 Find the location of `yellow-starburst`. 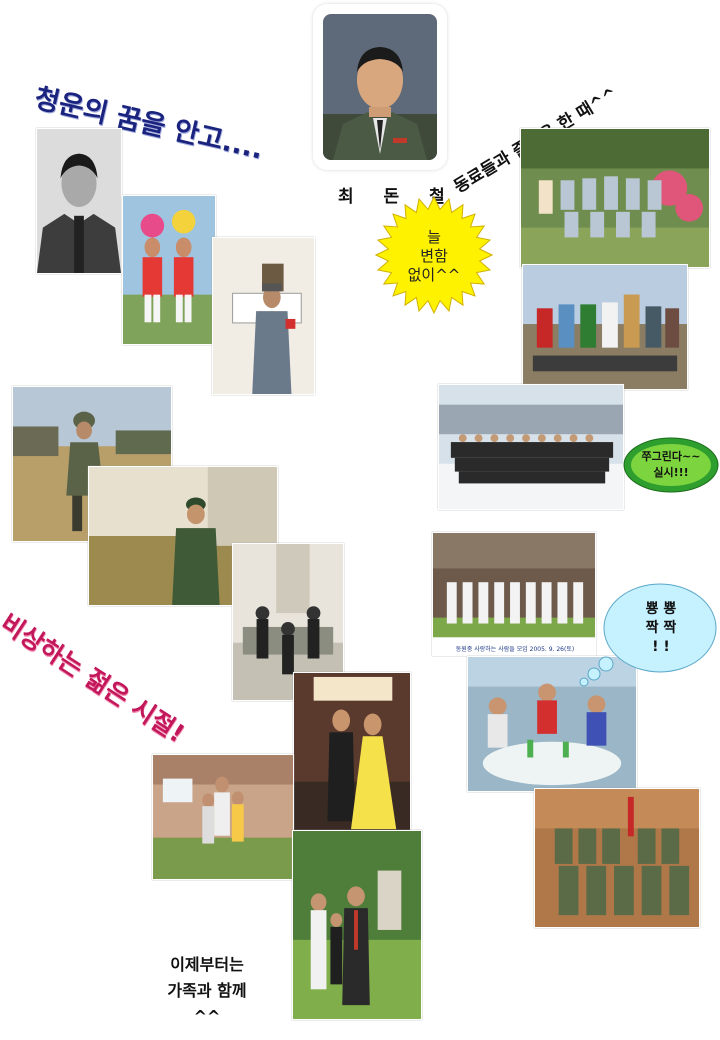

yellow-starburst is located at coordinates (434, 255).